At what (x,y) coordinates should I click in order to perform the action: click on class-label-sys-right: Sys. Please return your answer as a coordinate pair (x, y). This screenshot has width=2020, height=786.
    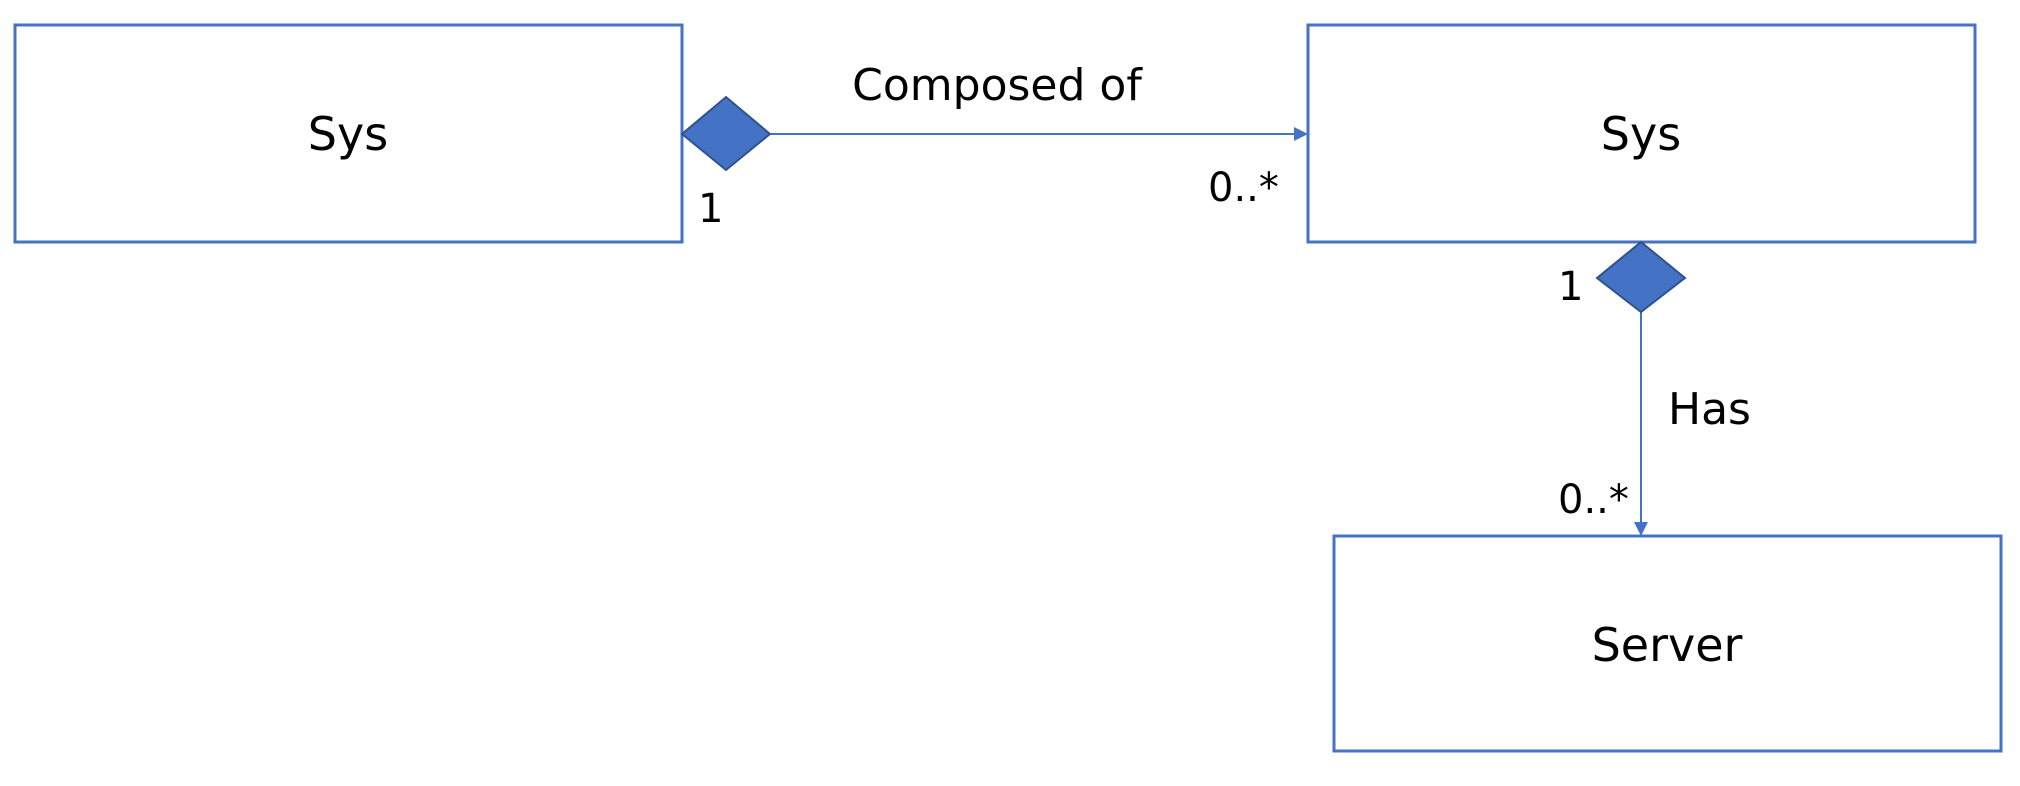
    Looking at the image, I should click on (1641, 134).